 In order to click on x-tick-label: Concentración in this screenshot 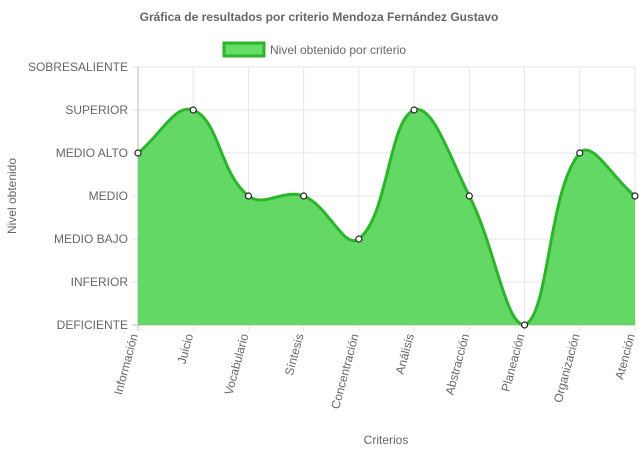, I will do `click(345, 371)`.